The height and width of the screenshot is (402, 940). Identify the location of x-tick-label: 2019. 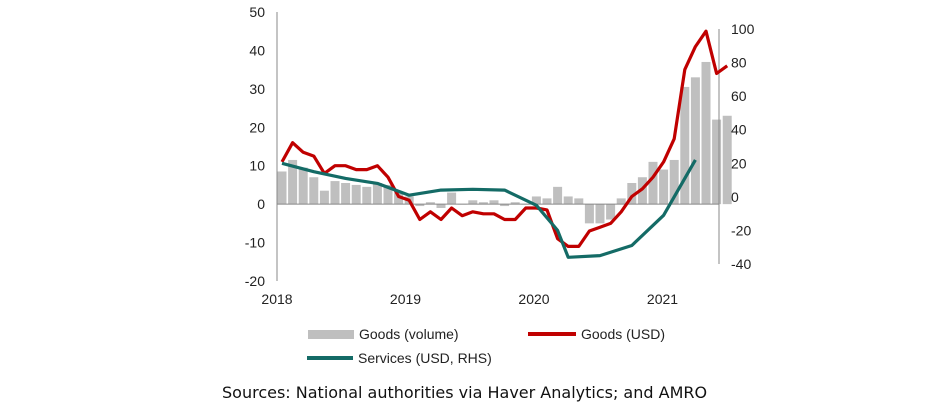
(405, 299).